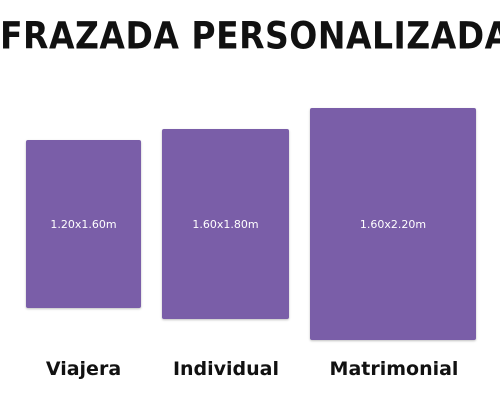 This screenshot has width=500, height=404. Describe the element at coordinates (226, 369) in the screenshot. I see `name-label-individual: Individual` at that location.